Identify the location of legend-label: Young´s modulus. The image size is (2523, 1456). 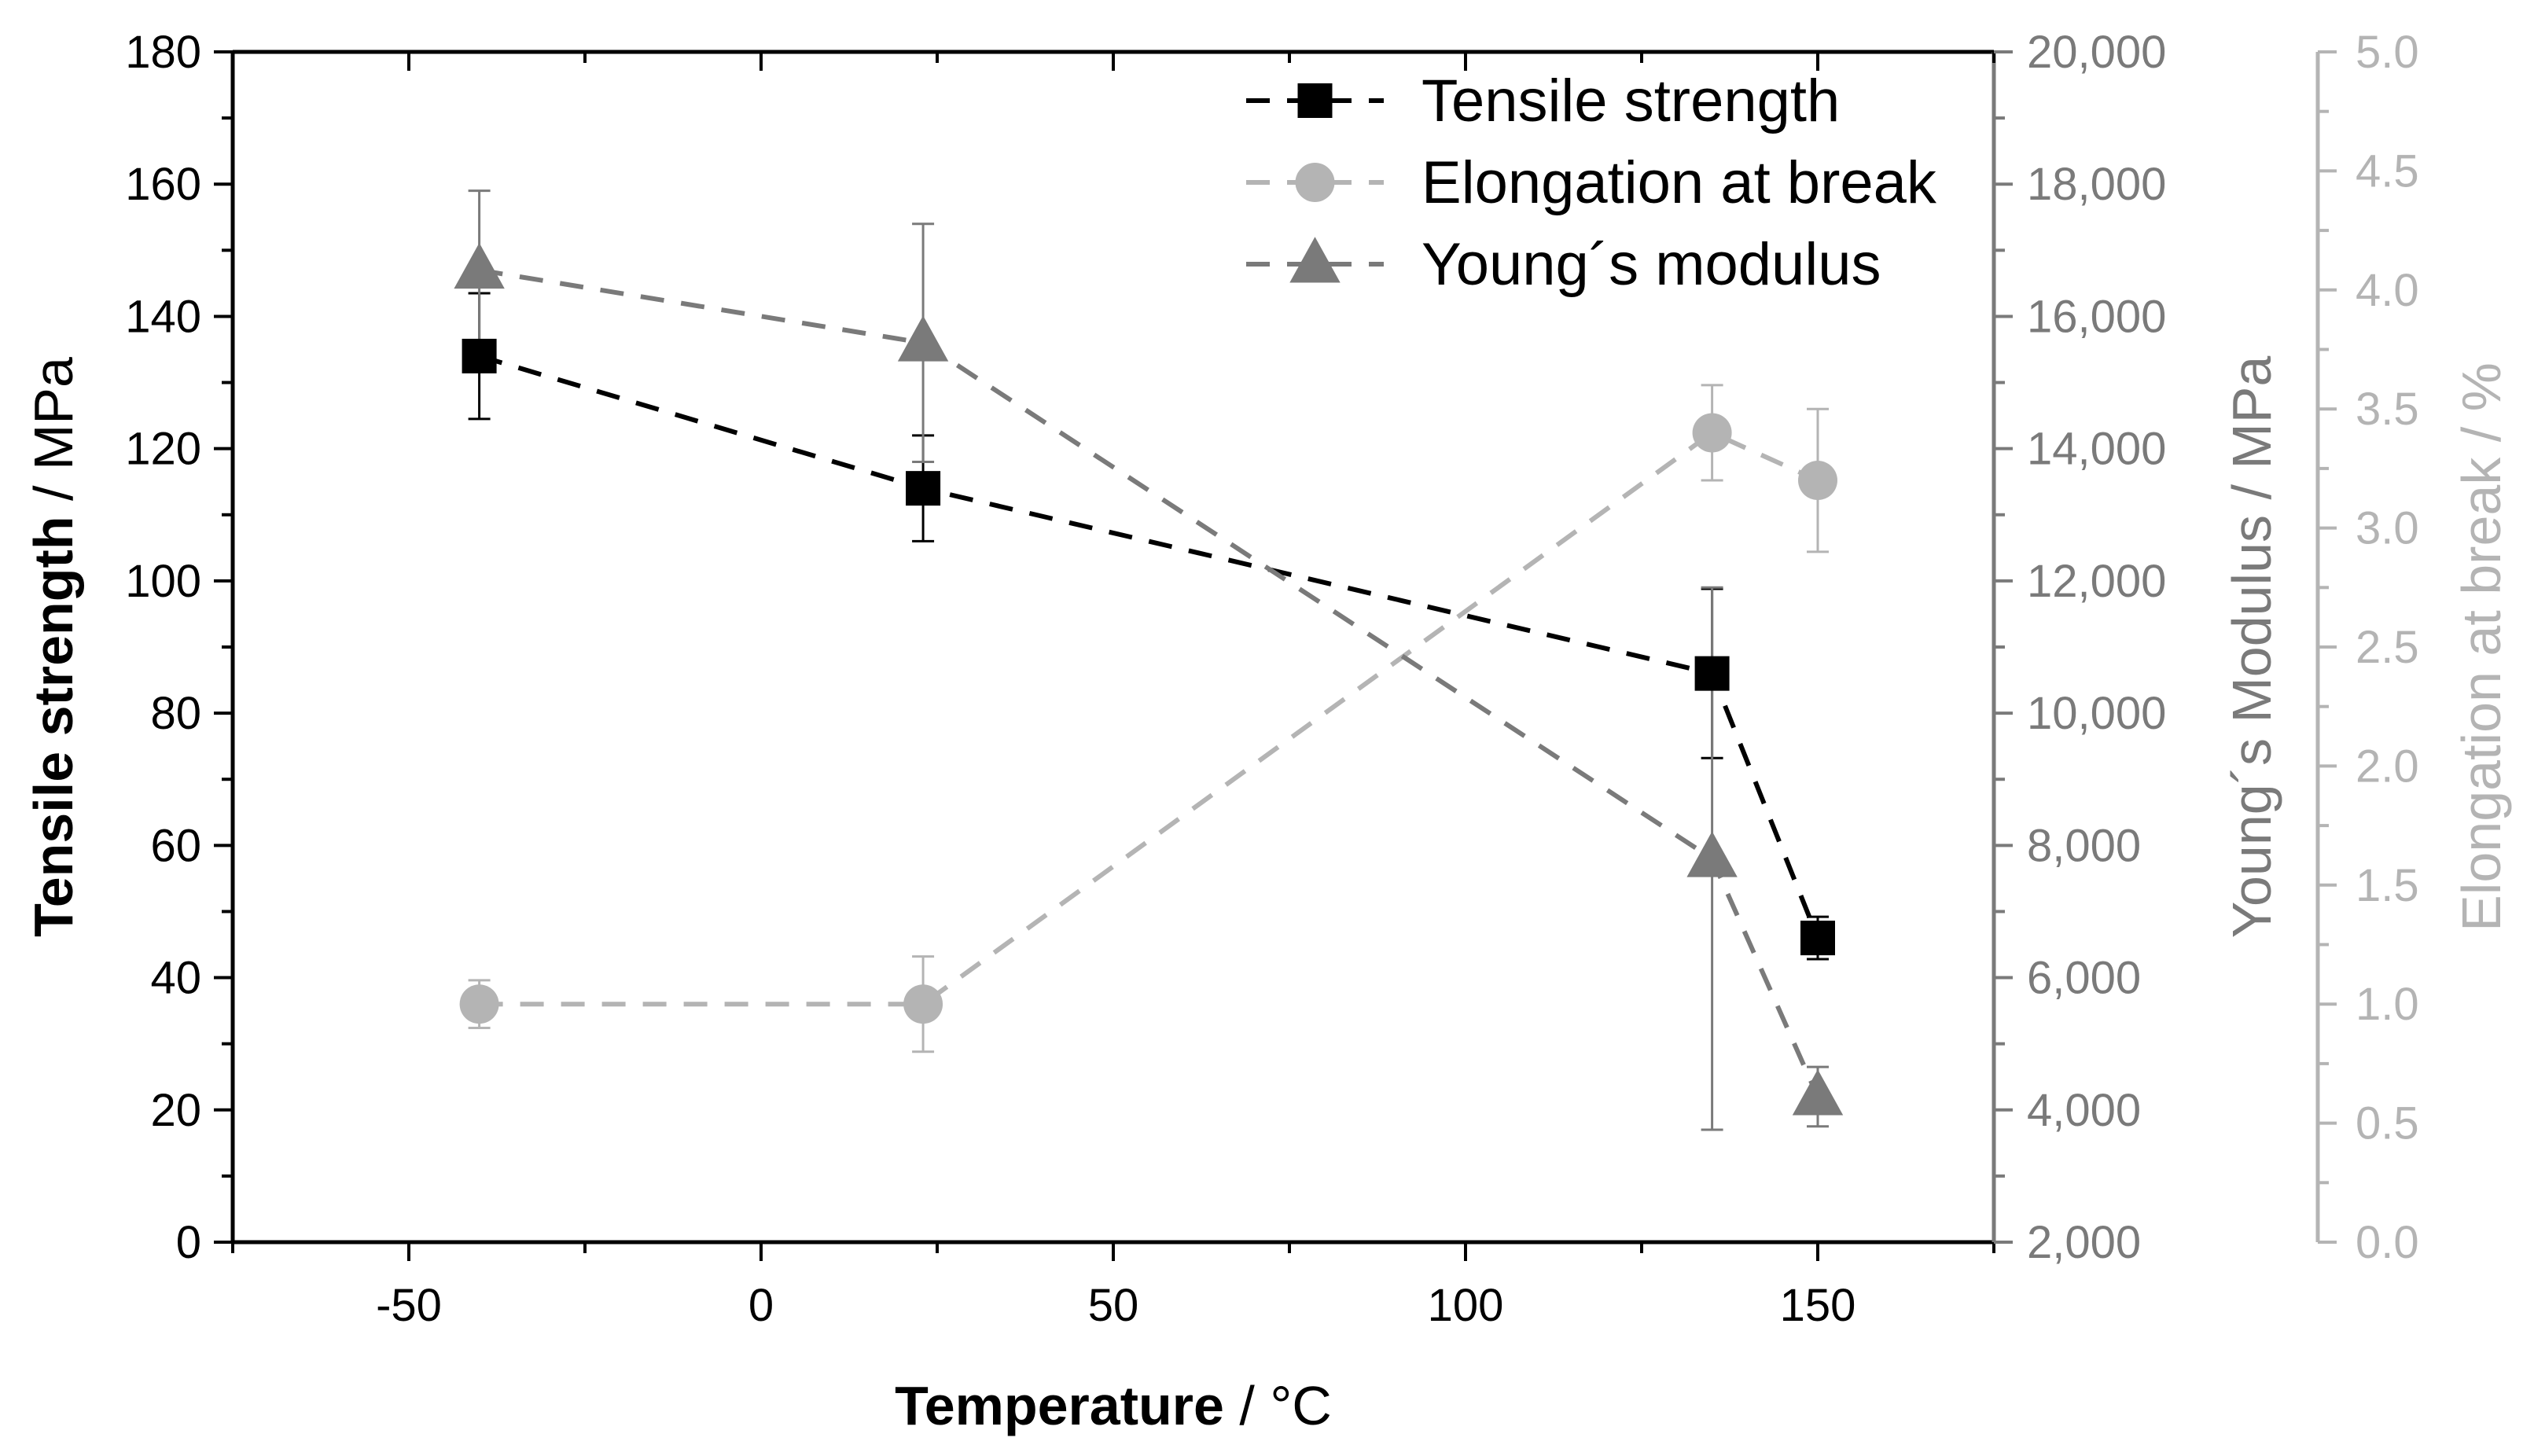
(1651, 264).